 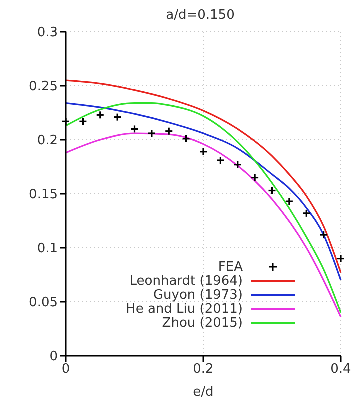 What do you see at coordinates (200, 16) in the screenshot?
I see `chart-title: a/d=0.150` at bounding box center [200, 16].